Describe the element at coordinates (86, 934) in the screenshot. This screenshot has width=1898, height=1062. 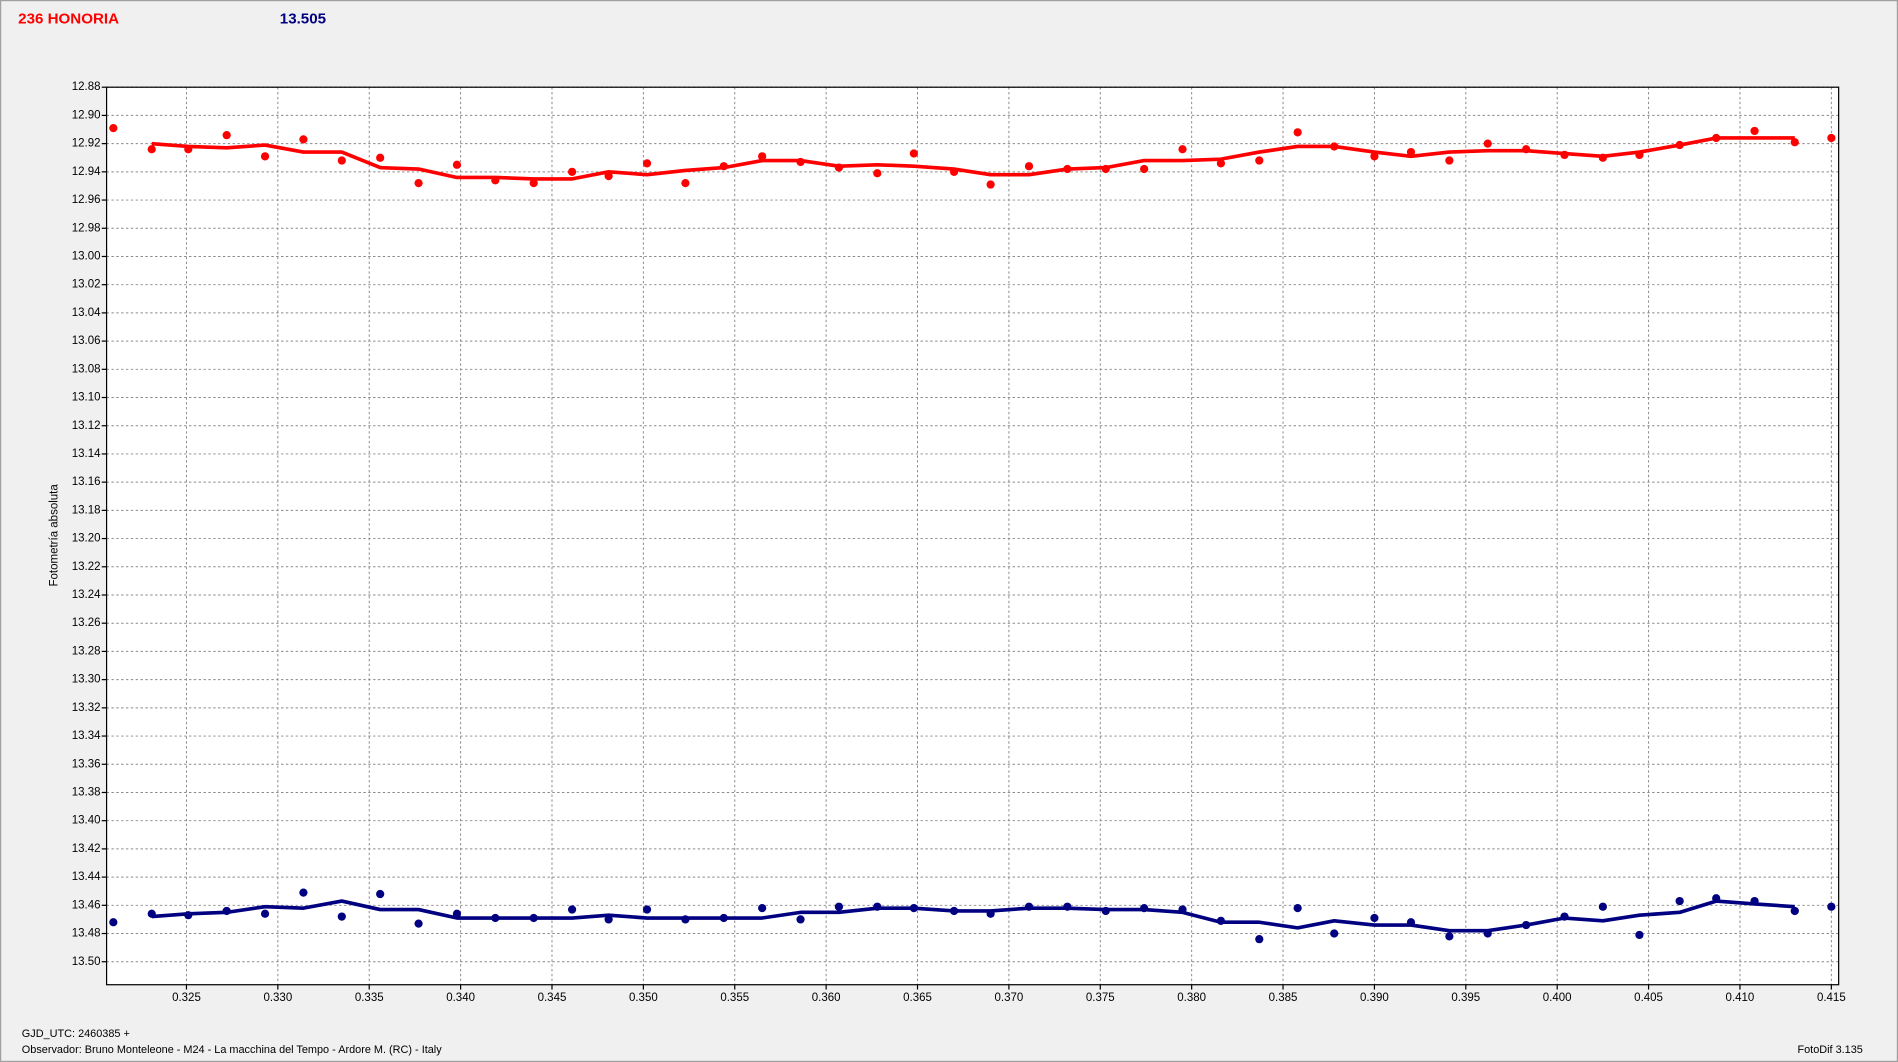
I see `y-tick-label: 13.48` at that location.